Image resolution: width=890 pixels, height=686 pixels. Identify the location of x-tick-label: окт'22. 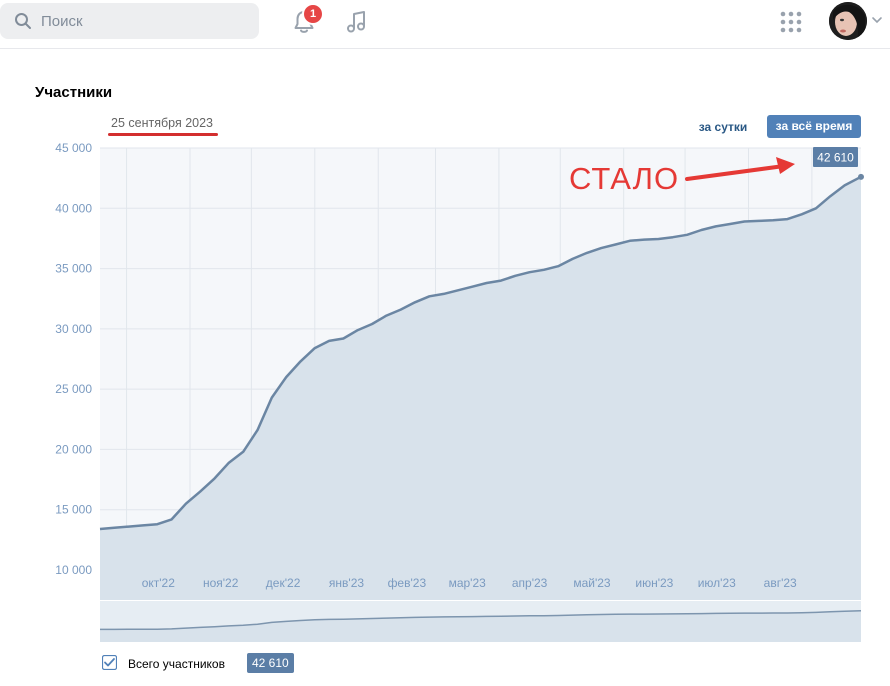
(159, 583).